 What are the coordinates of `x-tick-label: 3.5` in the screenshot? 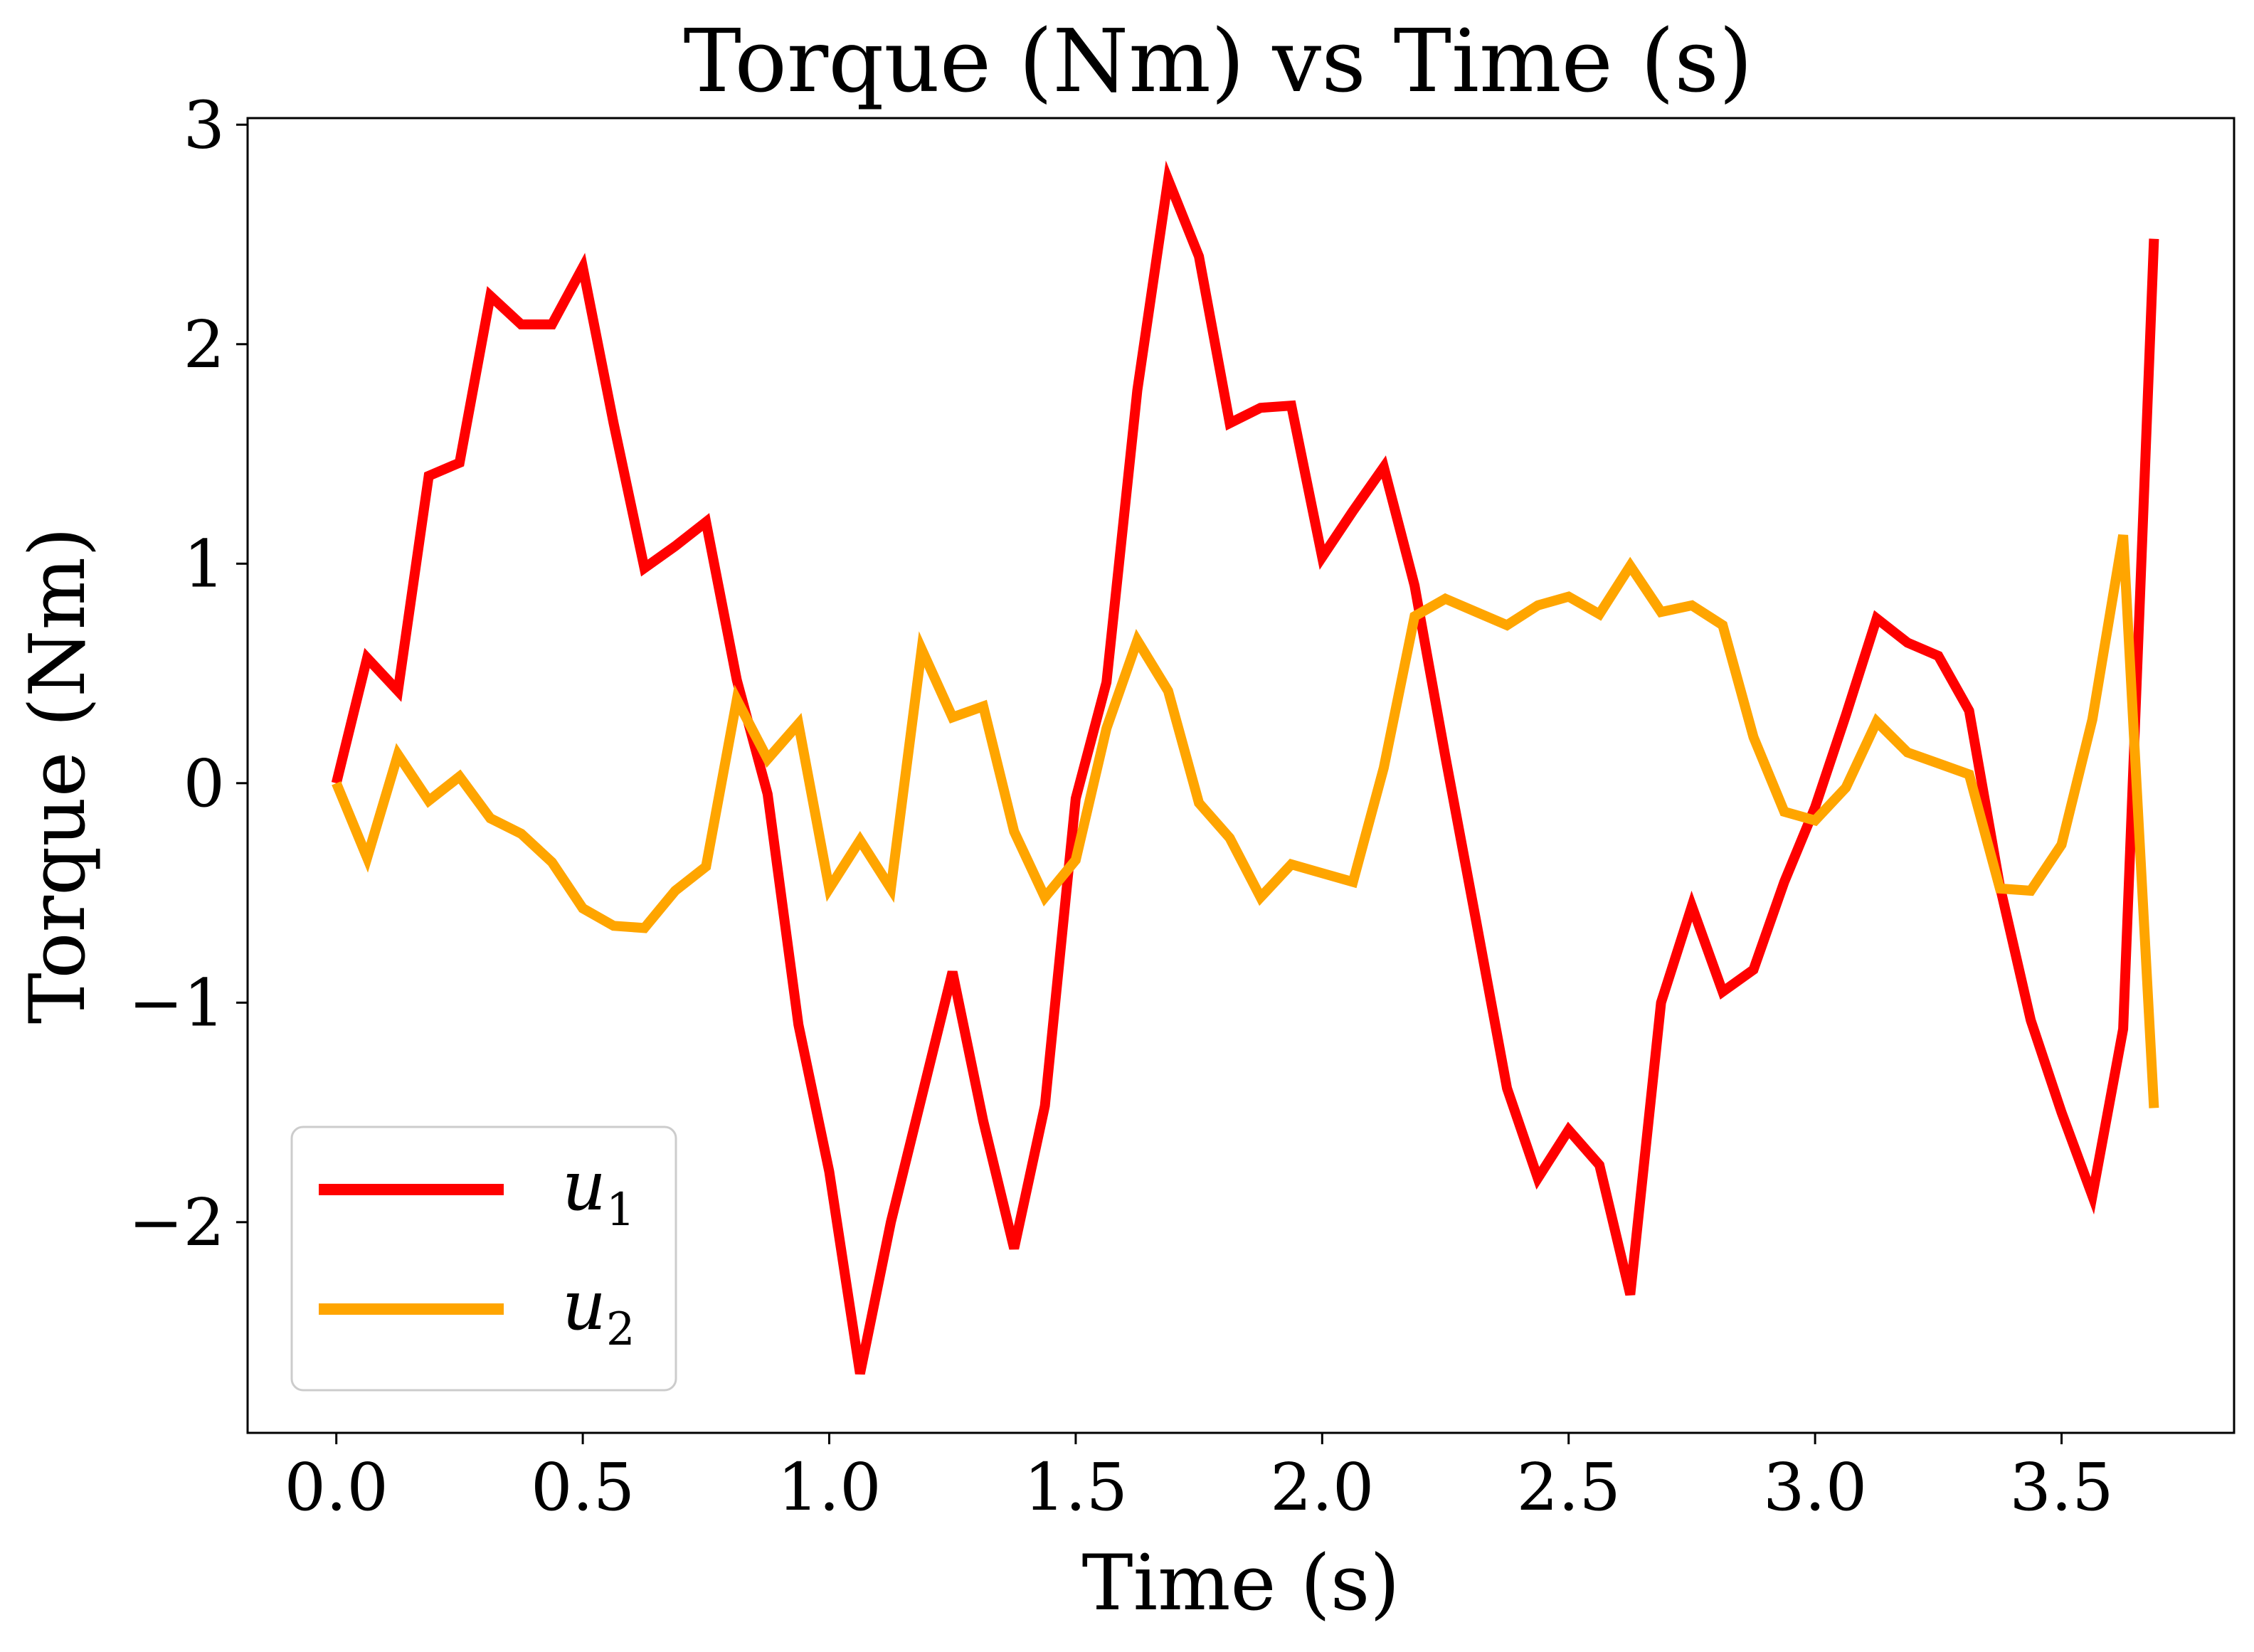 It's located at (2061, 1487).